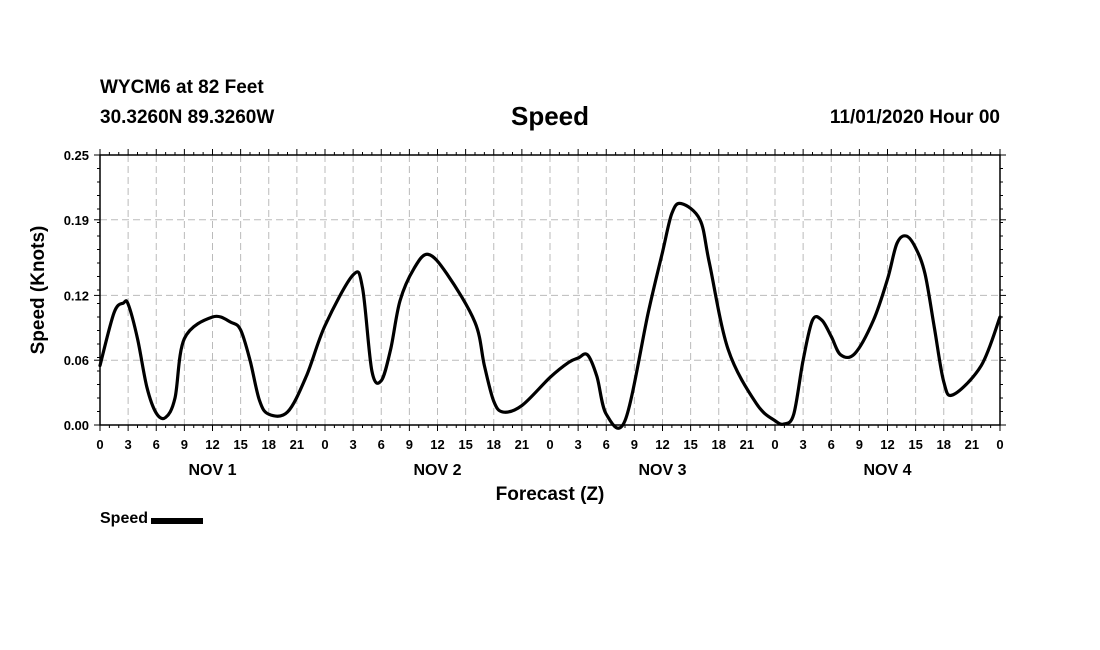  I want to click on y-tick-label: 0.06, so click(76, 360).